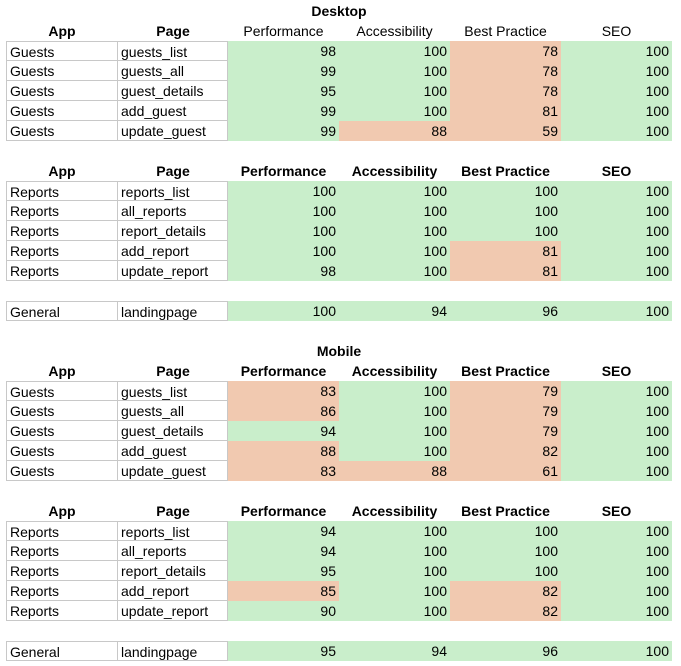 This screenshot has width=681, height=666. Describe the element at coordinates (283, 391) in the screenshot. I see `score-cell-performance: 83` at that location.